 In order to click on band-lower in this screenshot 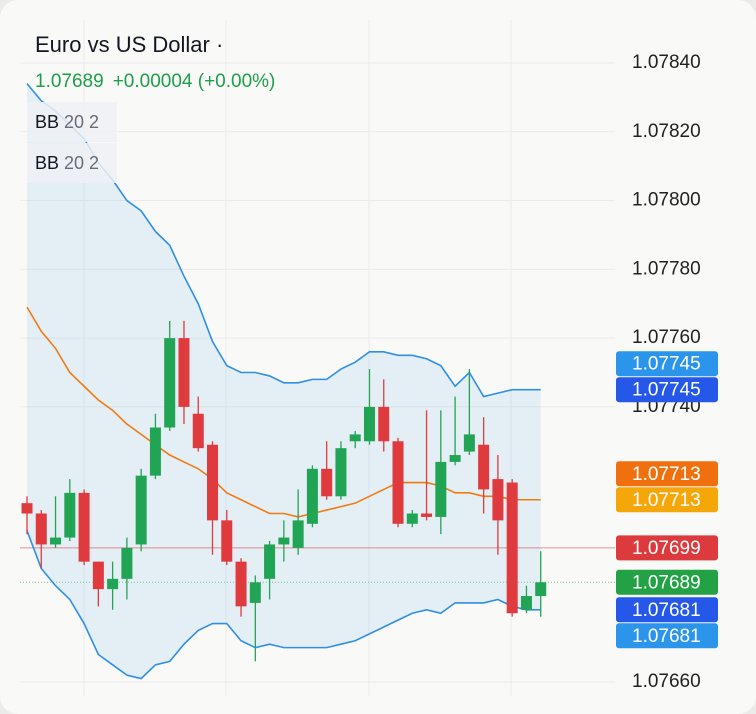, I will do `click(283, 605)`.